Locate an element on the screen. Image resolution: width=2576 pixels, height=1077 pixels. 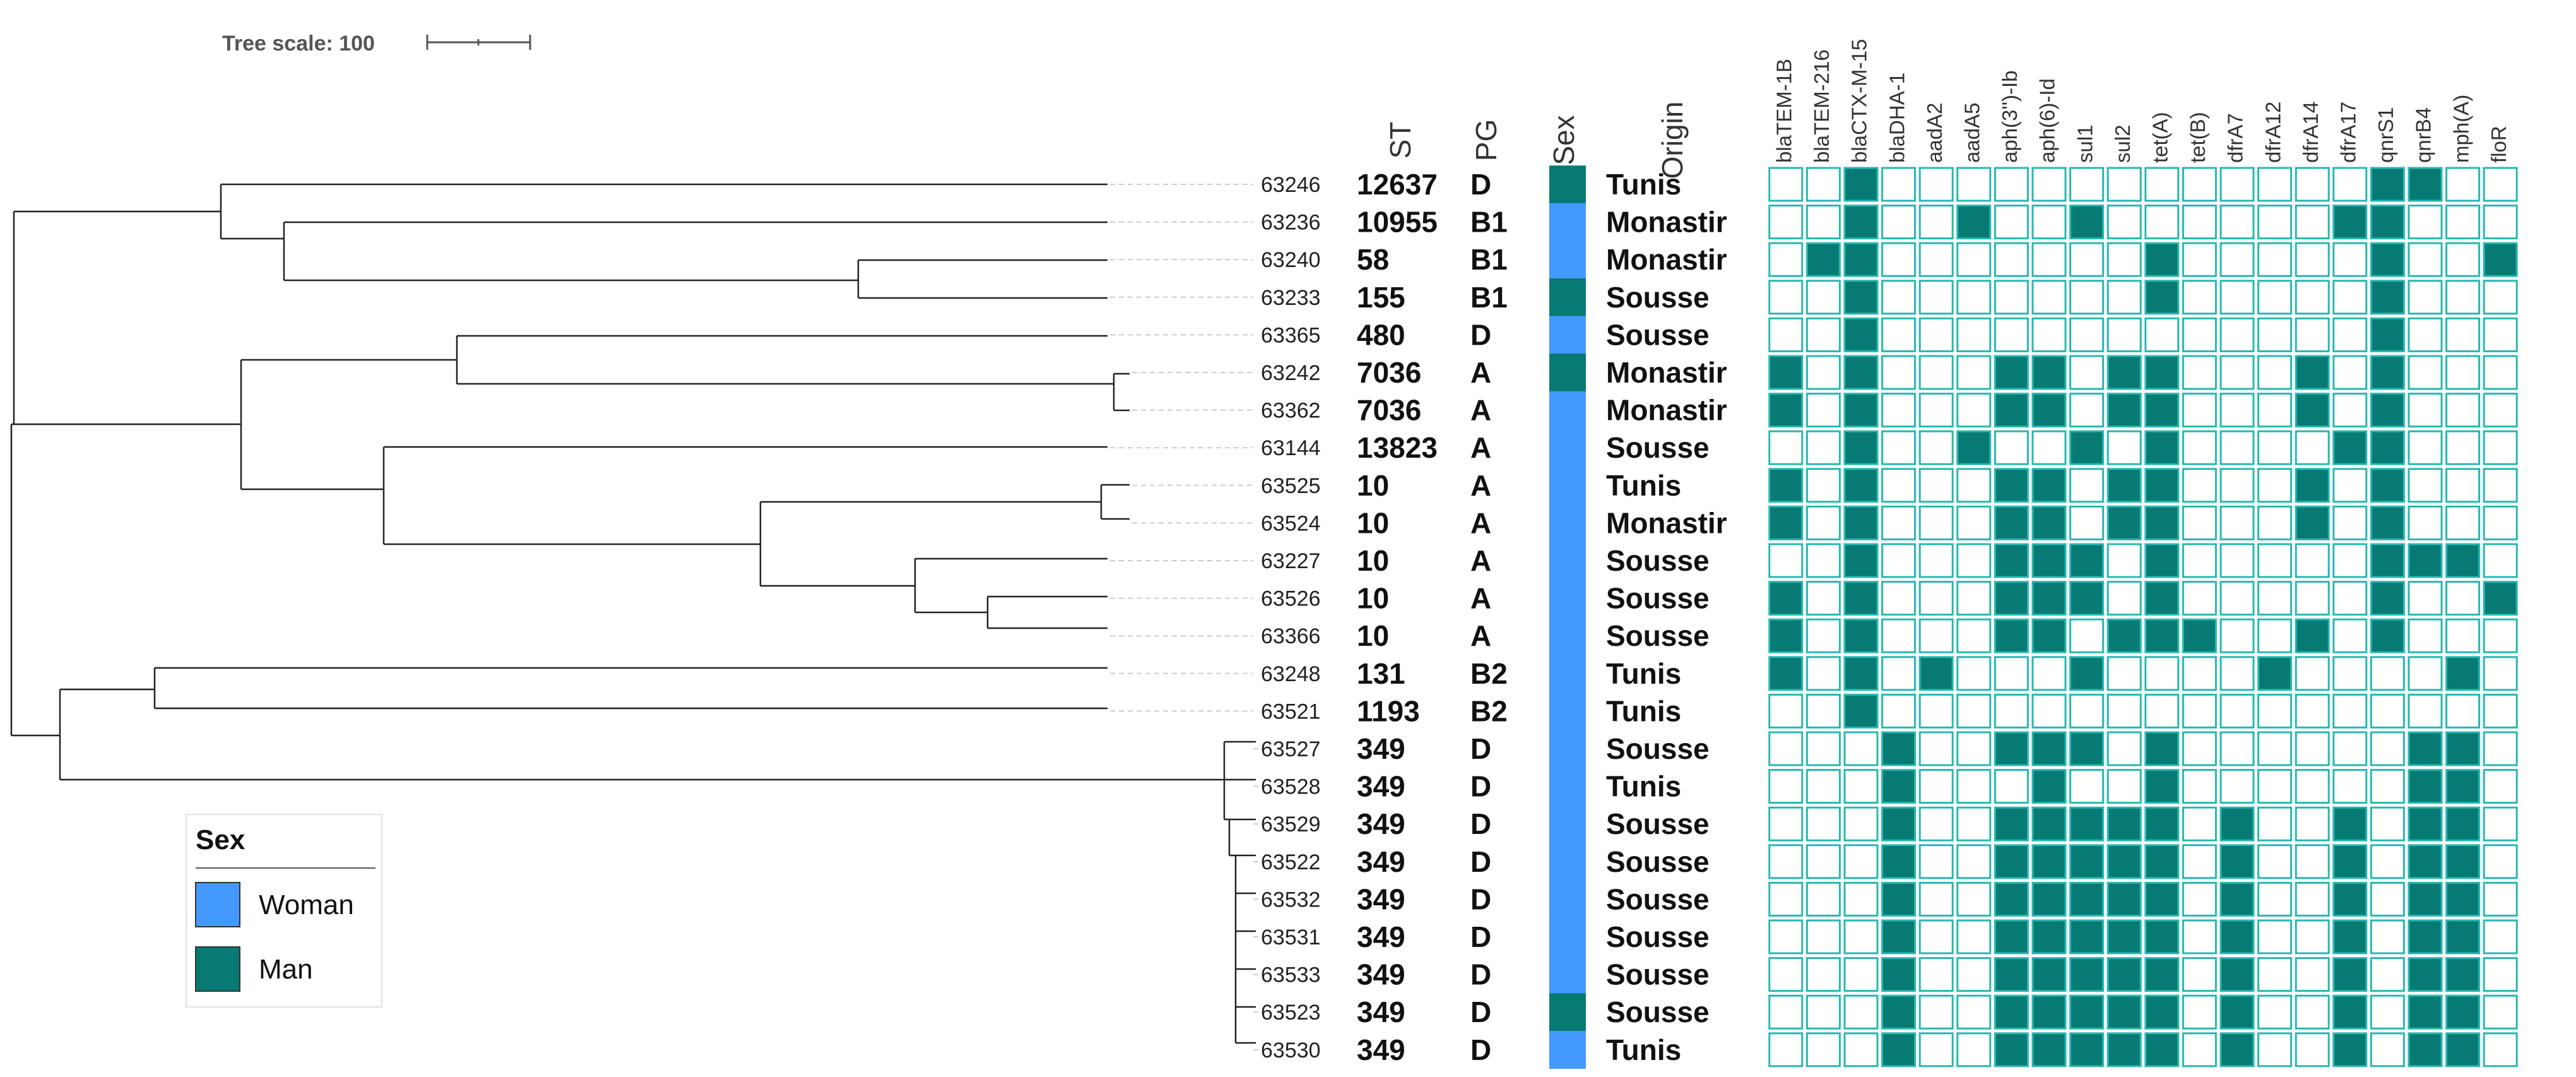
st-header: ST is located at coordinates (1400, 140).